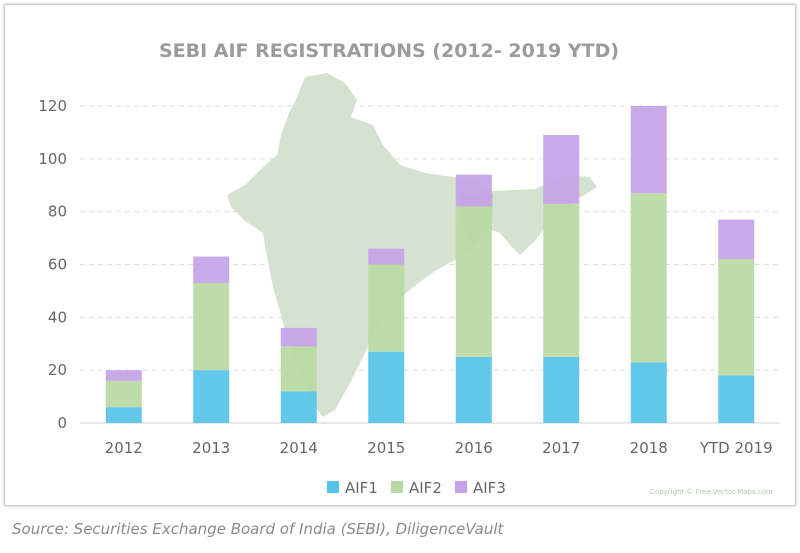 The width and height of the screenshot is (800, 553). Describe the element at coordinates (389, 51) in the screenshot. I see `chart-title: SEBI AIF REGISTRATIONS (2012- 2019 YTD)` at that location.